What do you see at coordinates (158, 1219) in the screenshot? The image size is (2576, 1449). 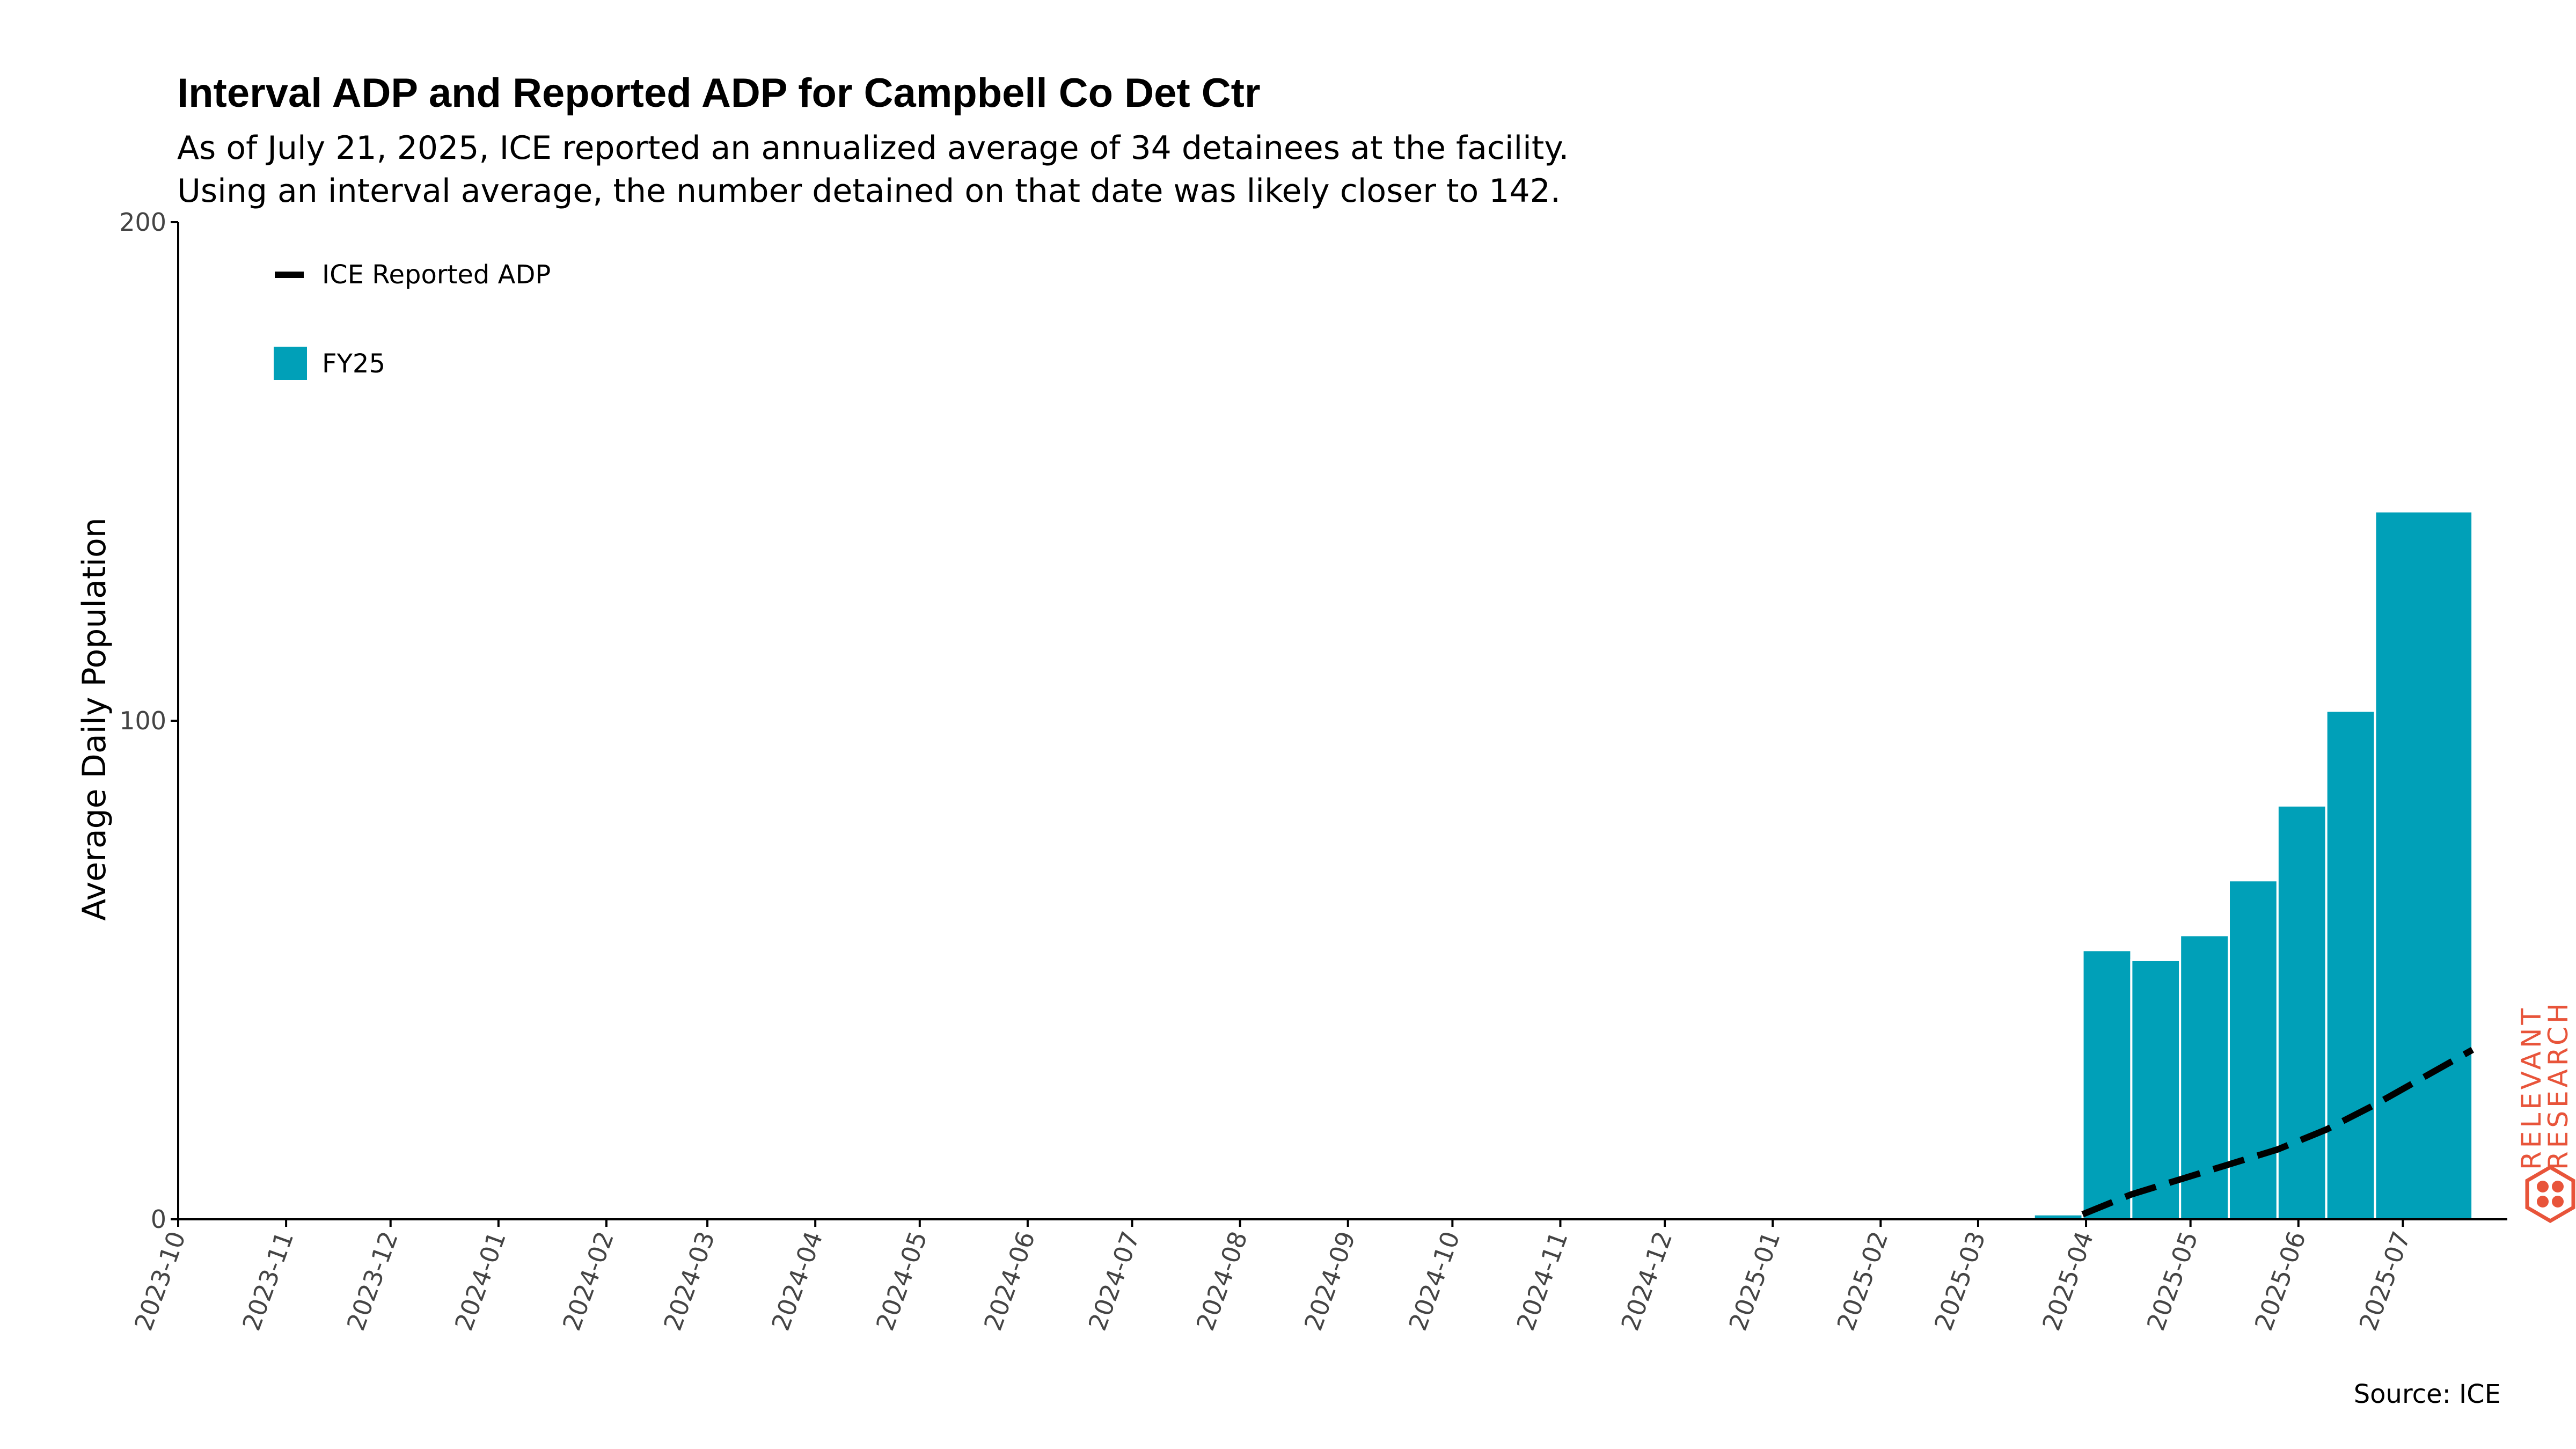 I see `y-tick-label-0: 0` at bounding box center [158, 1219].